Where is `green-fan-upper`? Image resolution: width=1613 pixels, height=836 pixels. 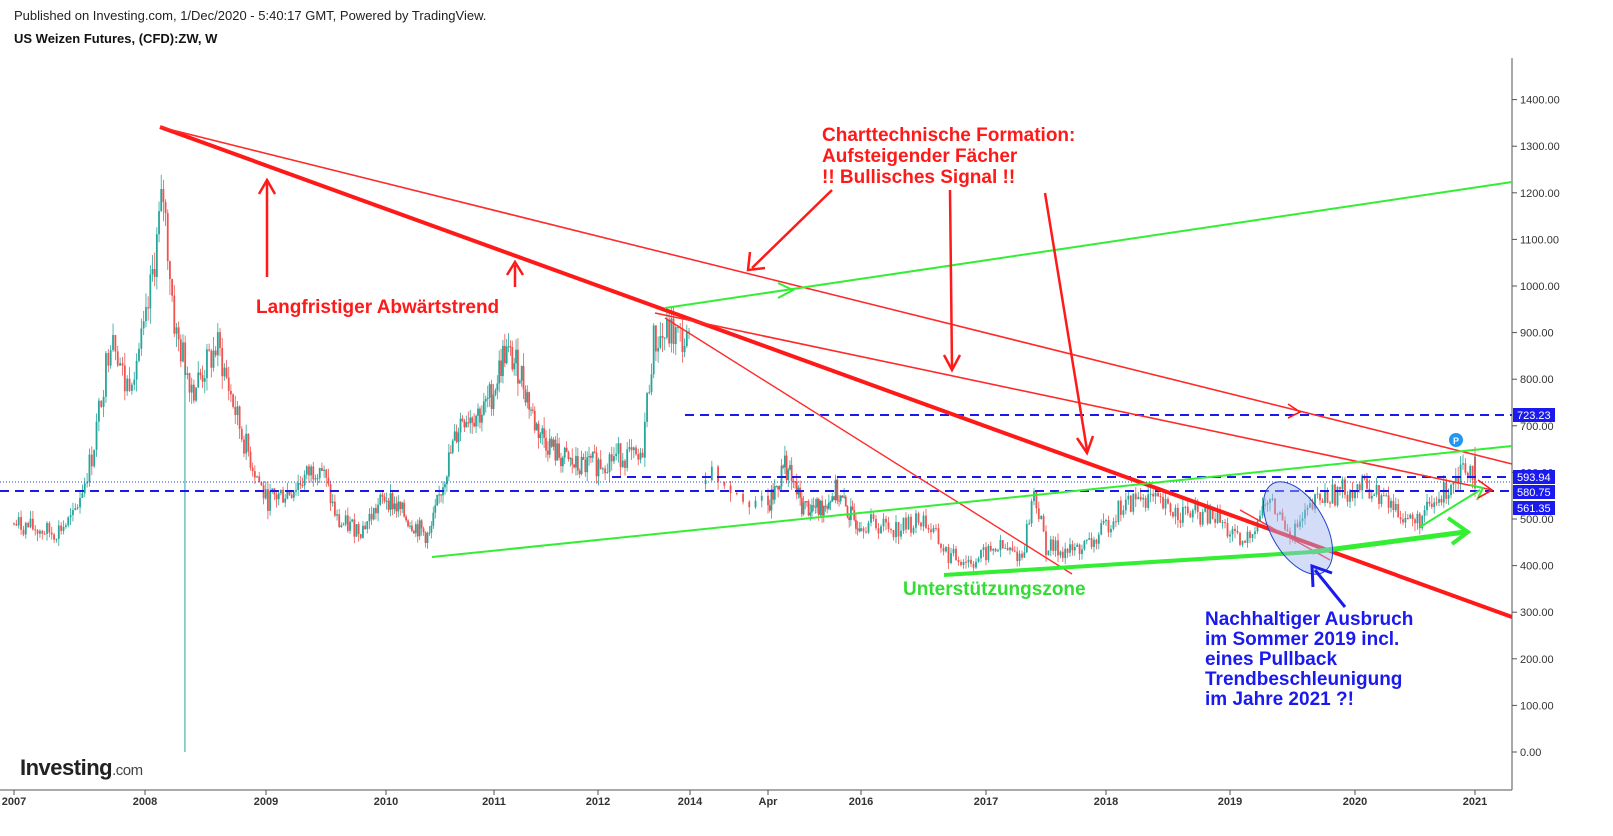
green-fan-upper is located at coordinates (1088, 245).